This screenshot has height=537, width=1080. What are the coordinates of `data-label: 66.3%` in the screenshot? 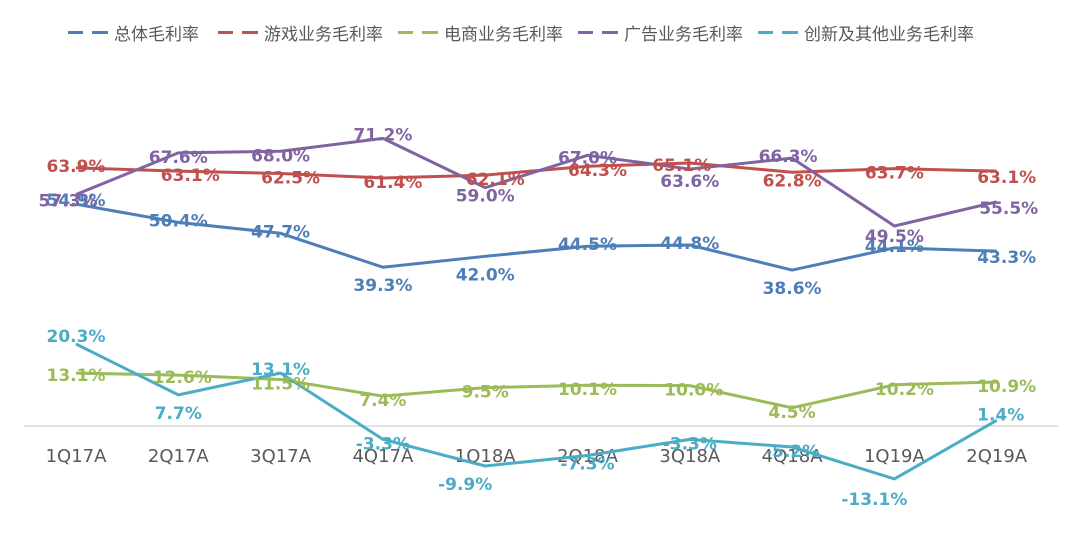 It's located at (788, 157).